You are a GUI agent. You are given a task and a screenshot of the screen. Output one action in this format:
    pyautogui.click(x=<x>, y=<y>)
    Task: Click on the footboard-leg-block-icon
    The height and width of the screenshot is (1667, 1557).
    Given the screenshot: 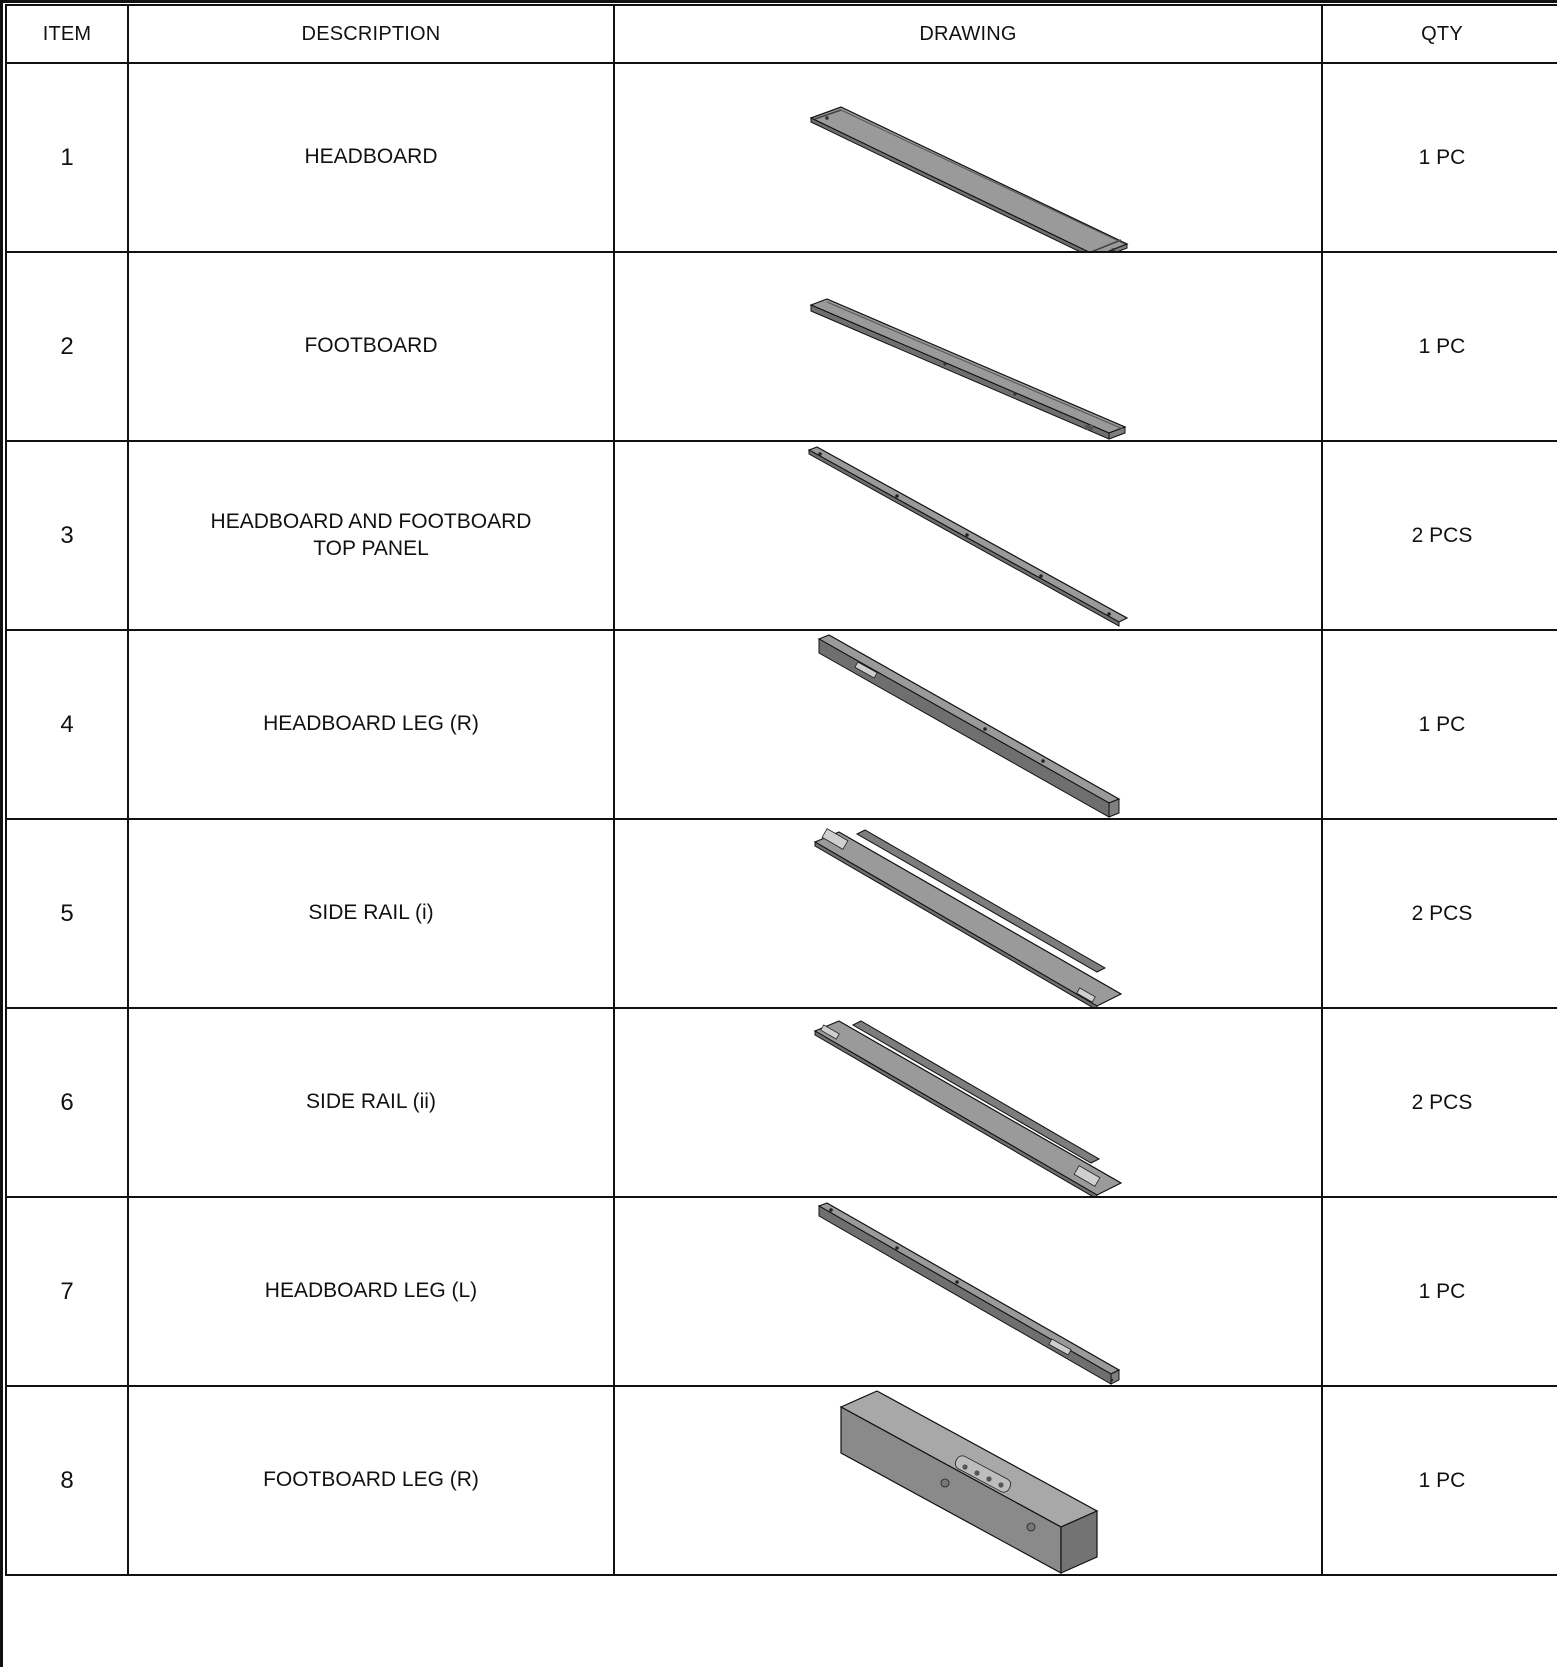 What is the action you would take?
    pyautogui.click(x=969, y=1480)
    